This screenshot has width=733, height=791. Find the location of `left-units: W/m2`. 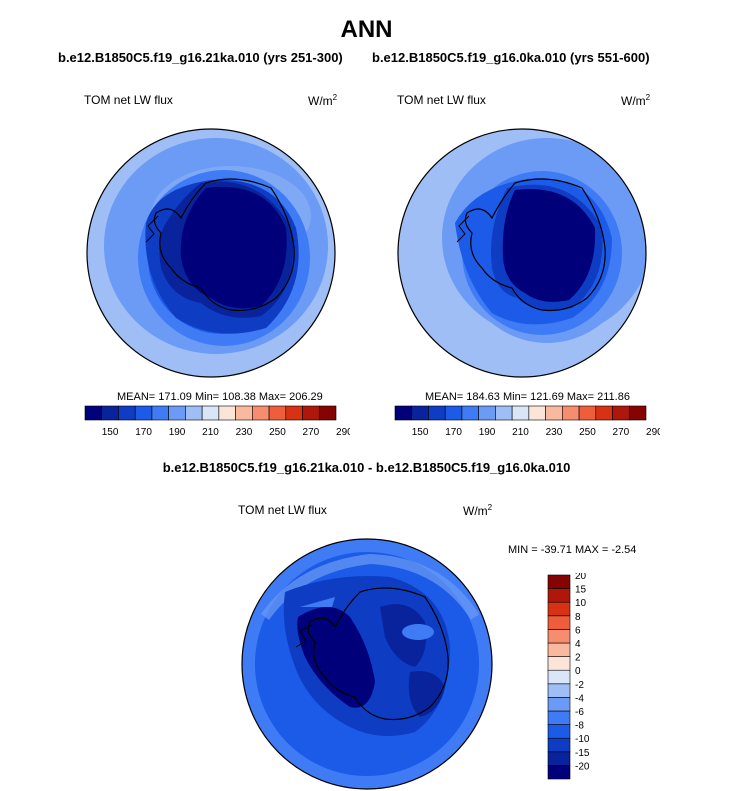

left-units: W/m2 is located at coordinates (322, 100).